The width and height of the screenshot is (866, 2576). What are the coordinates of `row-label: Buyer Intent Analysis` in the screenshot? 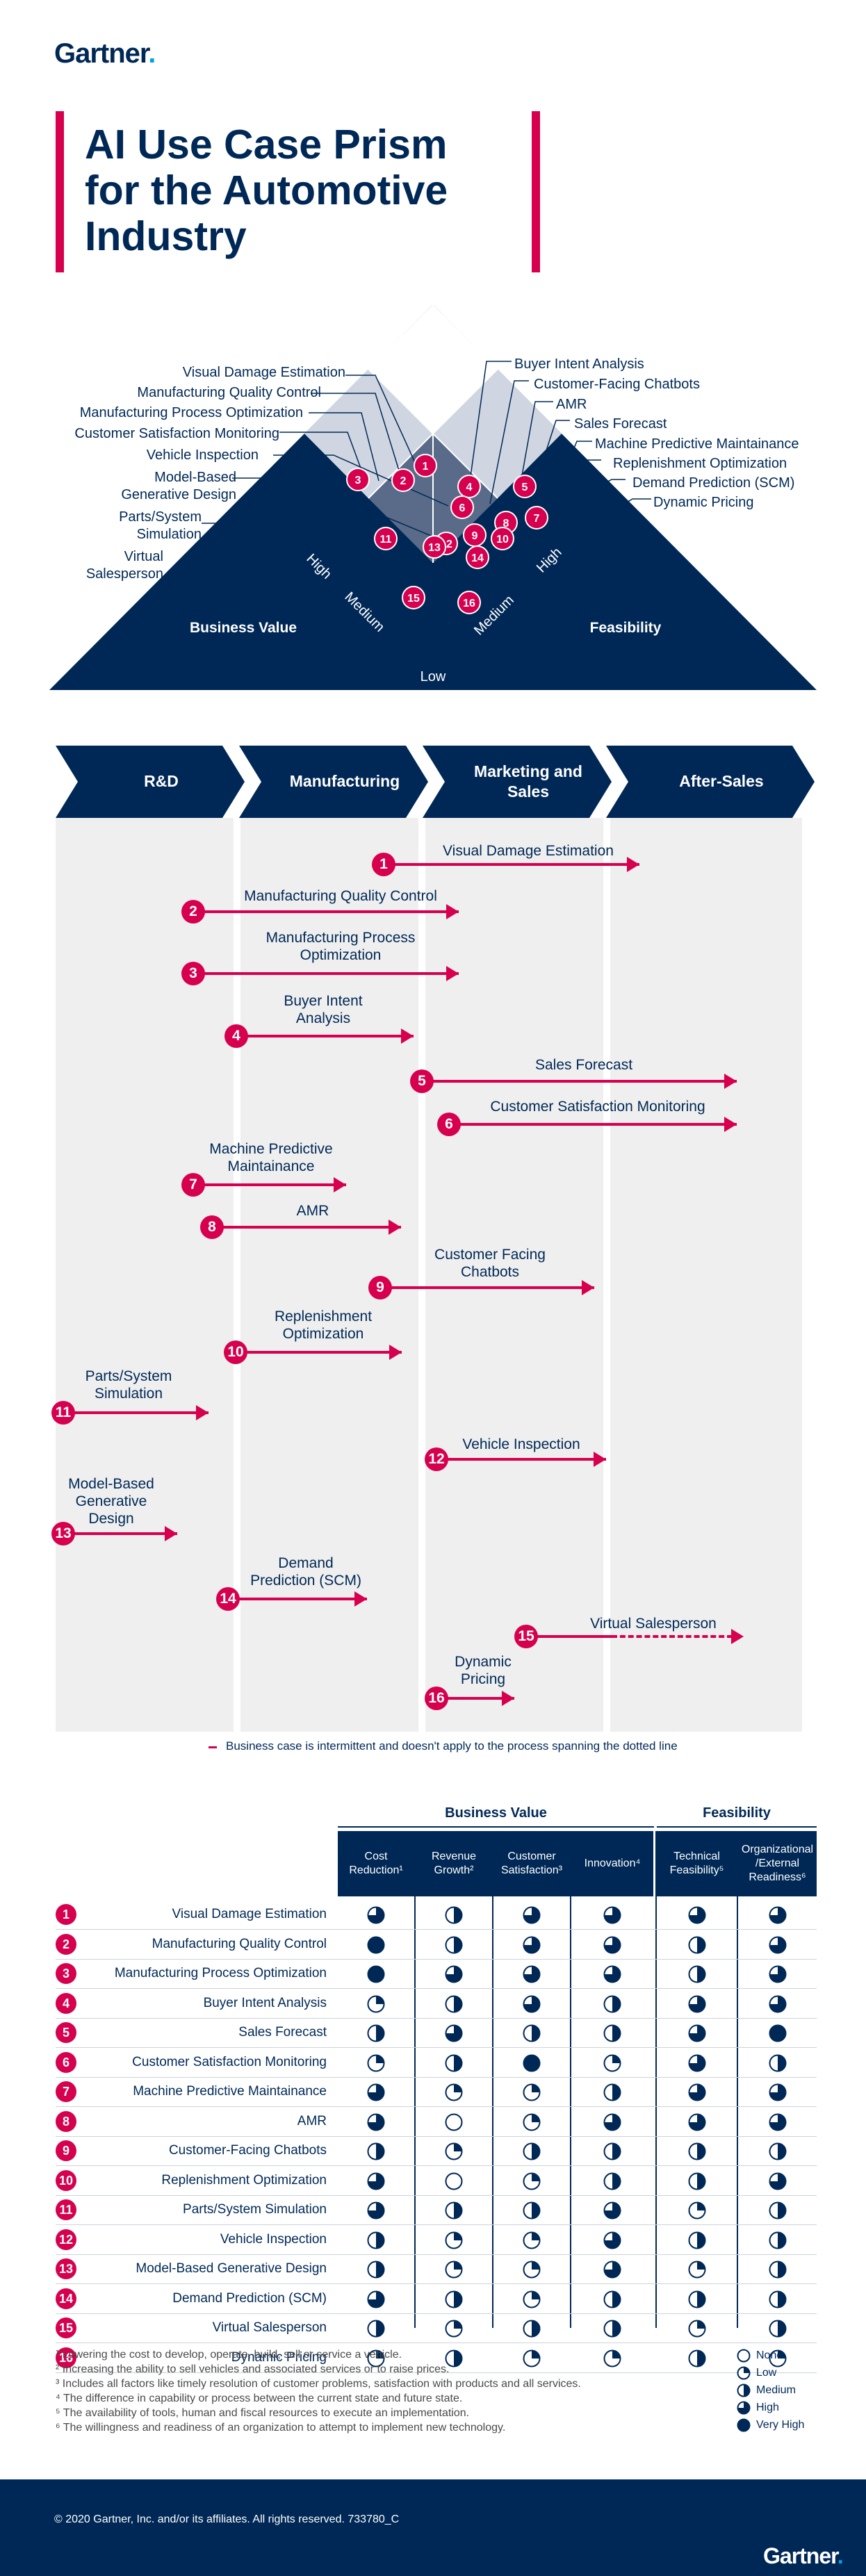 It's located at (265, 2002).